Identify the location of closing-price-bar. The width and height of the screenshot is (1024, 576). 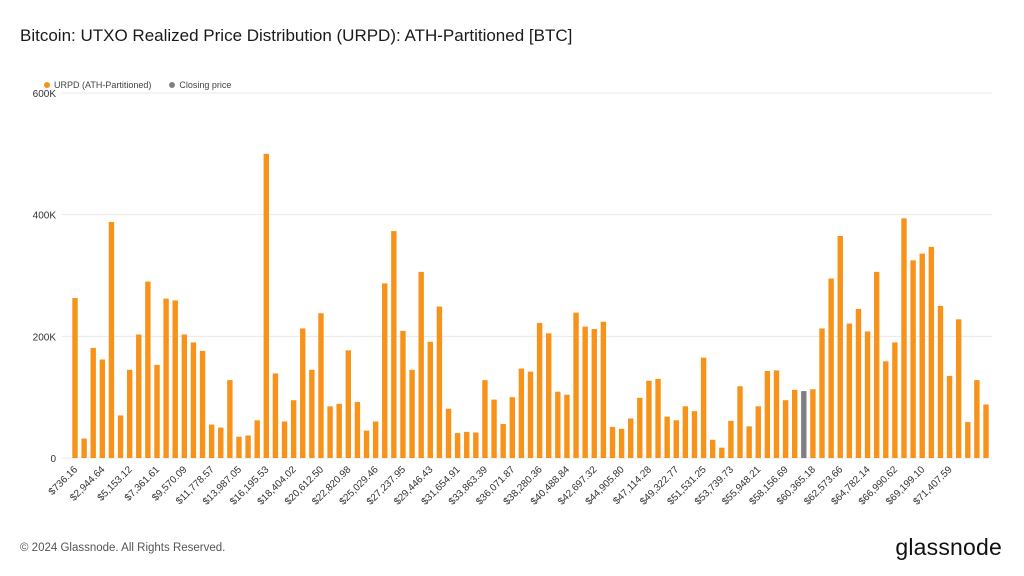
(804, 424).